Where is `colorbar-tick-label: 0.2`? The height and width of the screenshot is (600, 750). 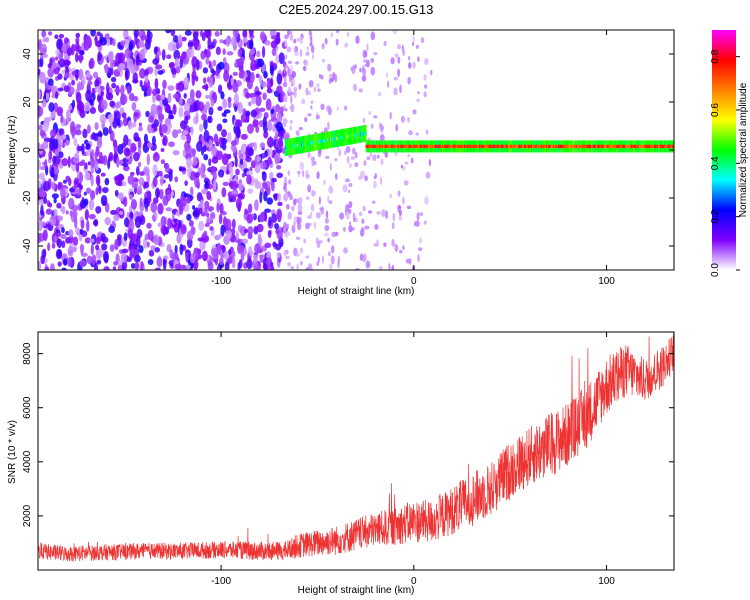
colorbar-tick-label: 0.2 is located at coordinates (715, 216).